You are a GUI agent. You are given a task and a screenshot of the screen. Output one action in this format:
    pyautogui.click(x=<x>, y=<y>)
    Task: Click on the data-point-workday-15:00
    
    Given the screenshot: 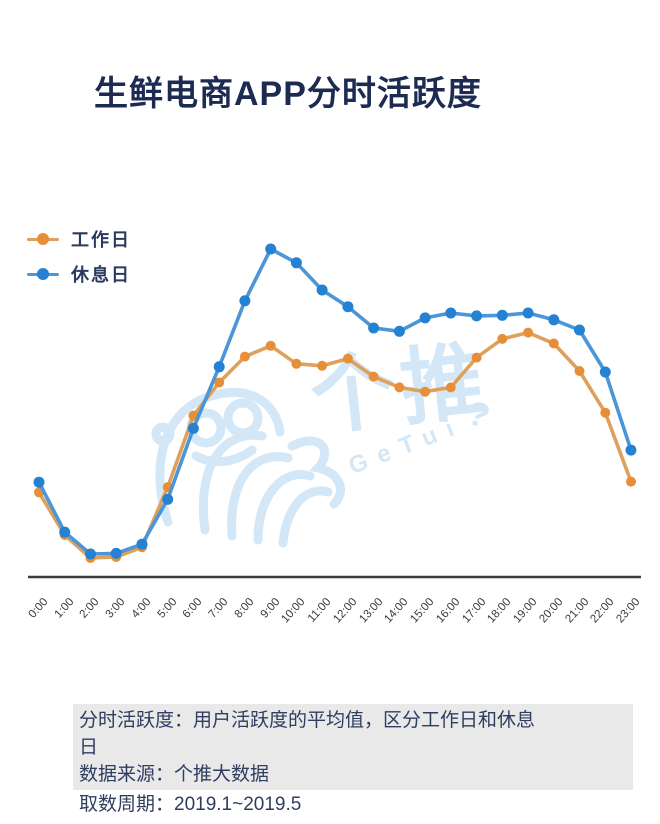 What is the action you would take?
    pyautogui.click(x=425, y=391)
    